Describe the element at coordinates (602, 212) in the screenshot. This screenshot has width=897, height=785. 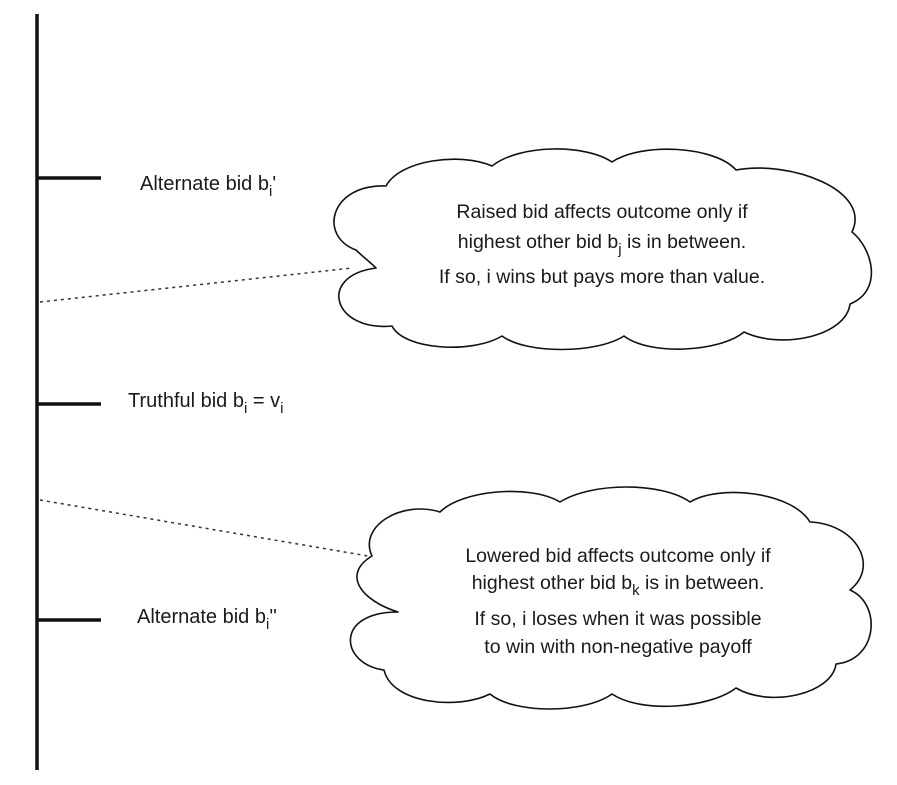
I see `cloud-upper-line-1: Raised bid affects outcome only if` at that location.